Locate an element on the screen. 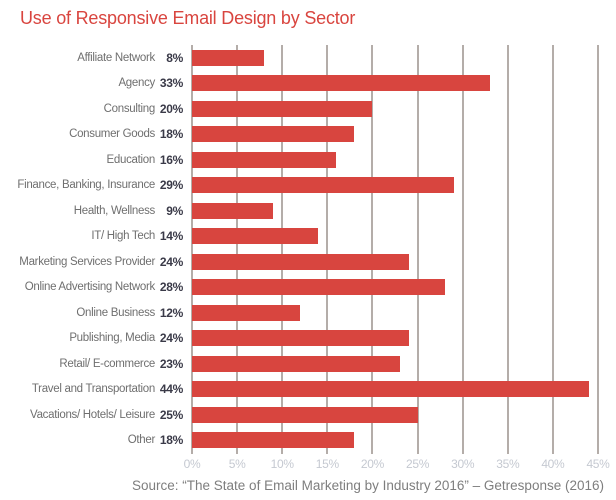 The width and height of the screenshot is (616, 500). category-label: Affiliate Network is located at coordinates (116, 57).